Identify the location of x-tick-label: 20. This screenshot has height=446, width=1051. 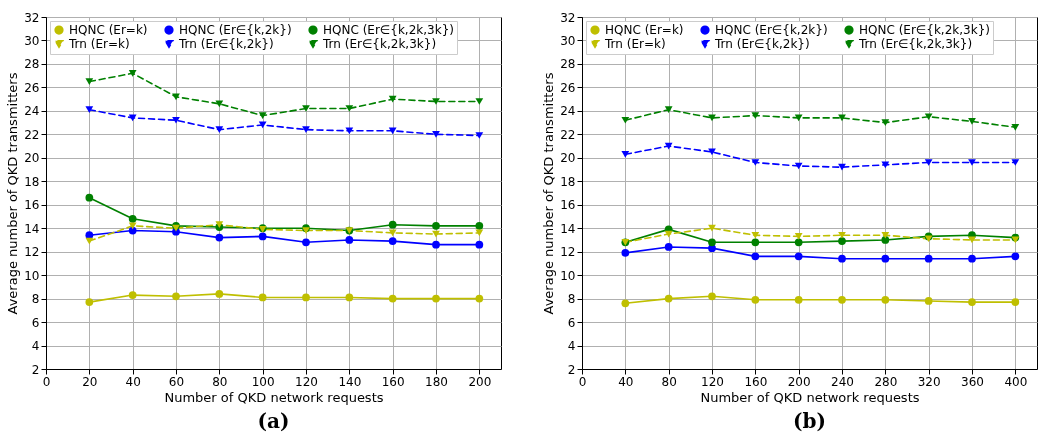
(90, 381).